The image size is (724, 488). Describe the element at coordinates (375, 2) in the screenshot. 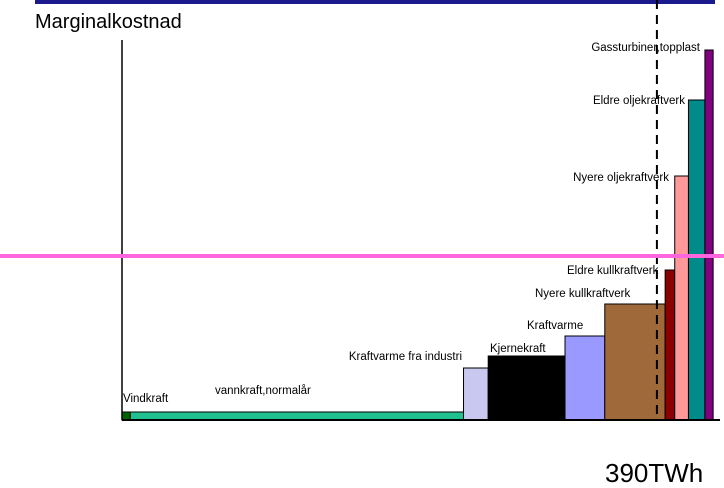

I see `top-bar` at that location.